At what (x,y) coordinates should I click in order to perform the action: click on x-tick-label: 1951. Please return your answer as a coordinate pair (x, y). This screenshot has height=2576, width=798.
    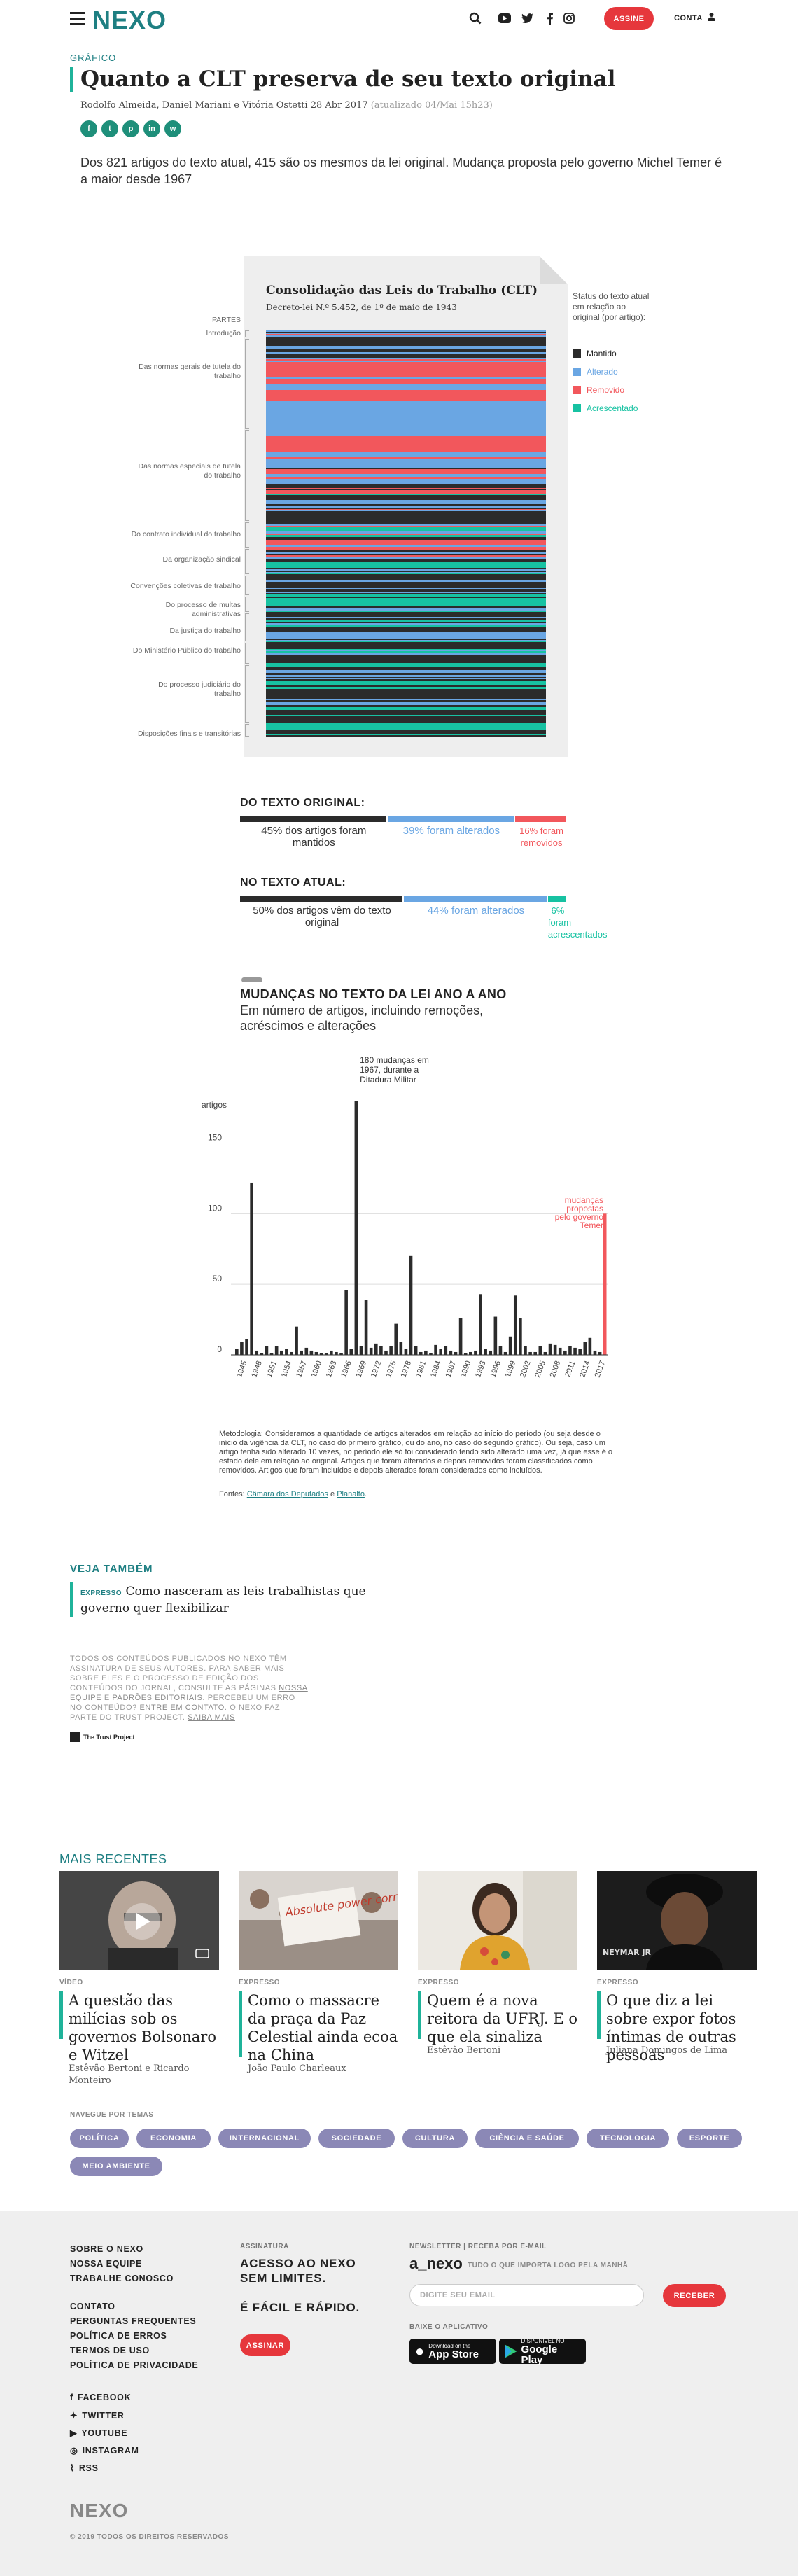
    Looking at the image, I should click on (272, 1369).